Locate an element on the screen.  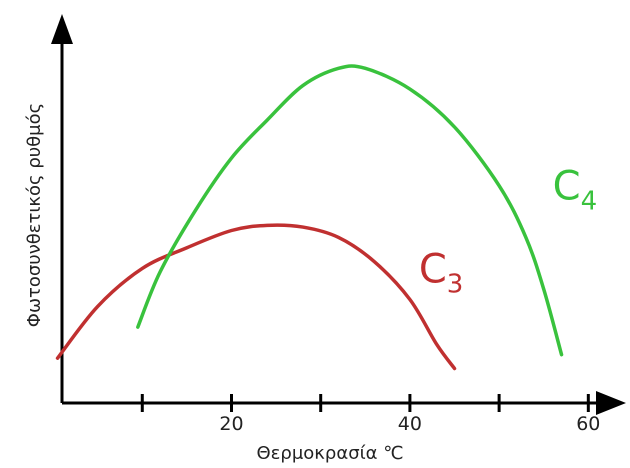
series-label-c3: C3 is located at coordinates (441, 272).